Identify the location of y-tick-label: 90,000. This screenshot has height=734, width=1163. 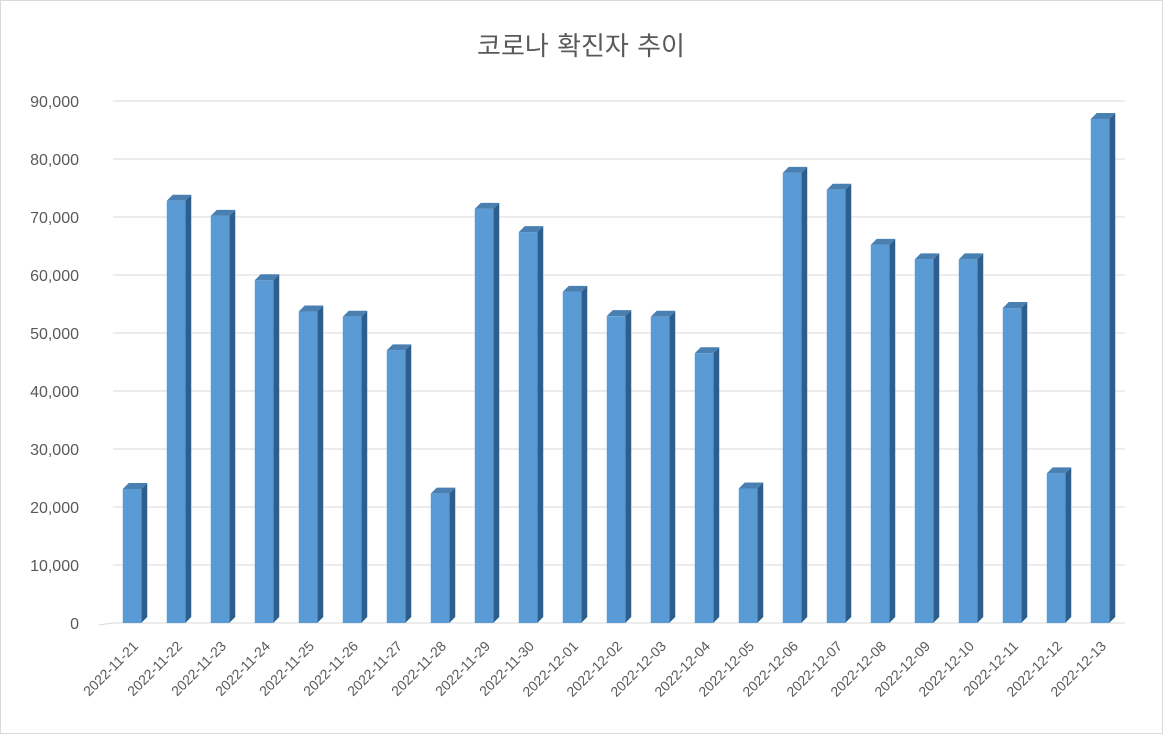
(54, 102).